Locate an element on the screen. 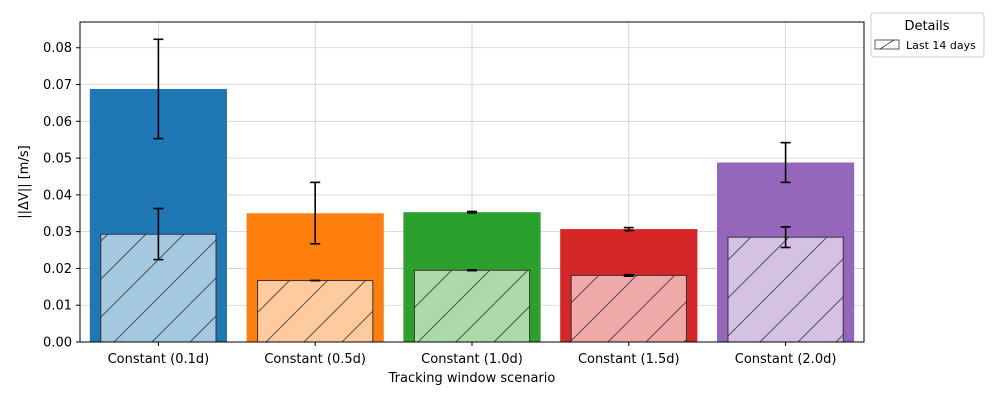  y-tick-label: 0.00 is located at coordinates (57, 343).